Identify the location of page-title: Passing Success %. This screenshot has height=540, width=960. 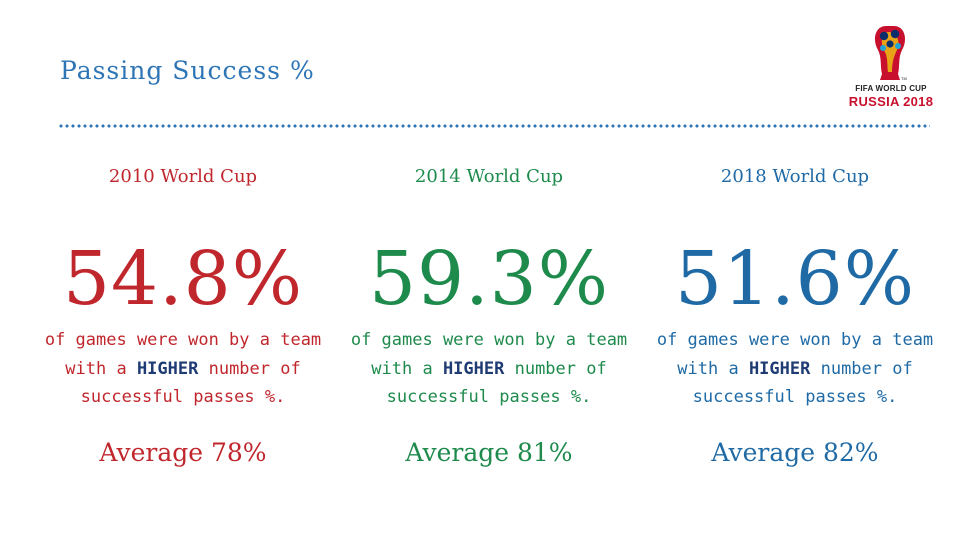
(187, 70).